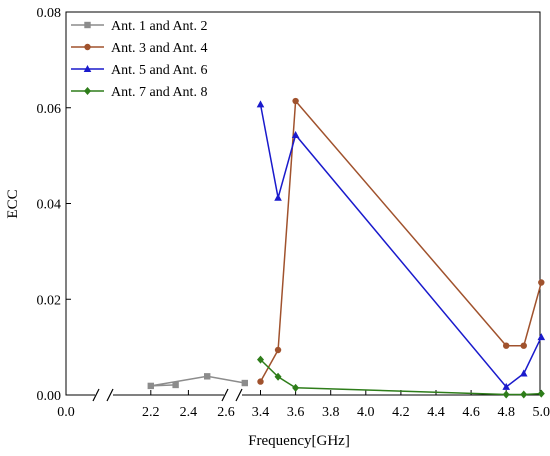 Image resolution: width=550 pixels, height=456 pixels. Describe the element at coordinates (189, 412) in the screenshot. I see `x-tick-label: 2.4` at that location.